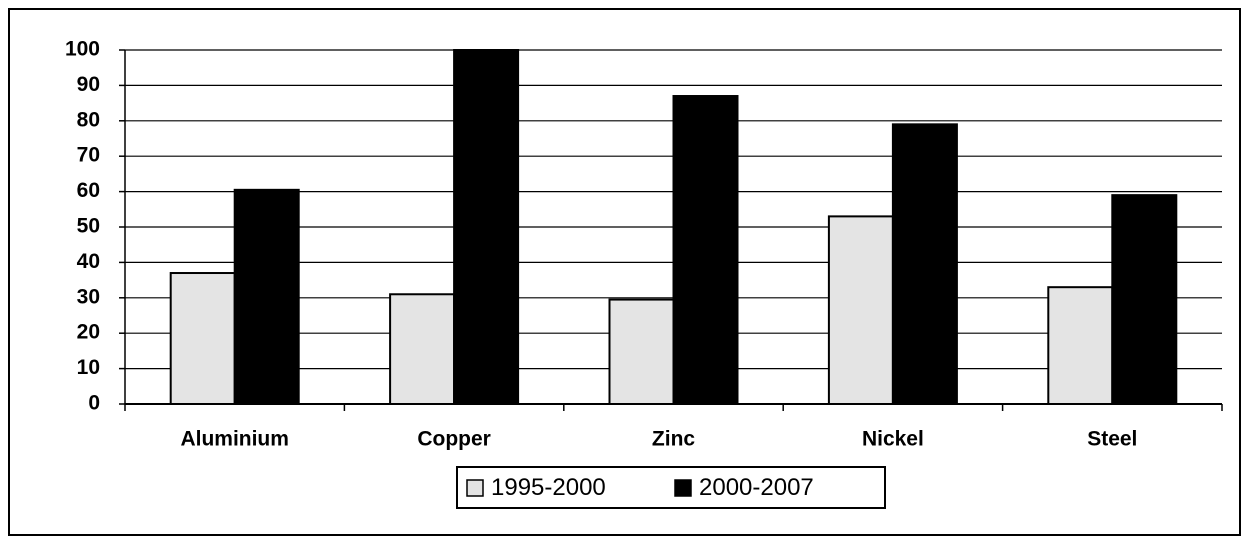 The image size is (1242, 537). Describe the element at coordinates (88, 155) in the screenshot. I see `y-tick-label: 70` at that location.